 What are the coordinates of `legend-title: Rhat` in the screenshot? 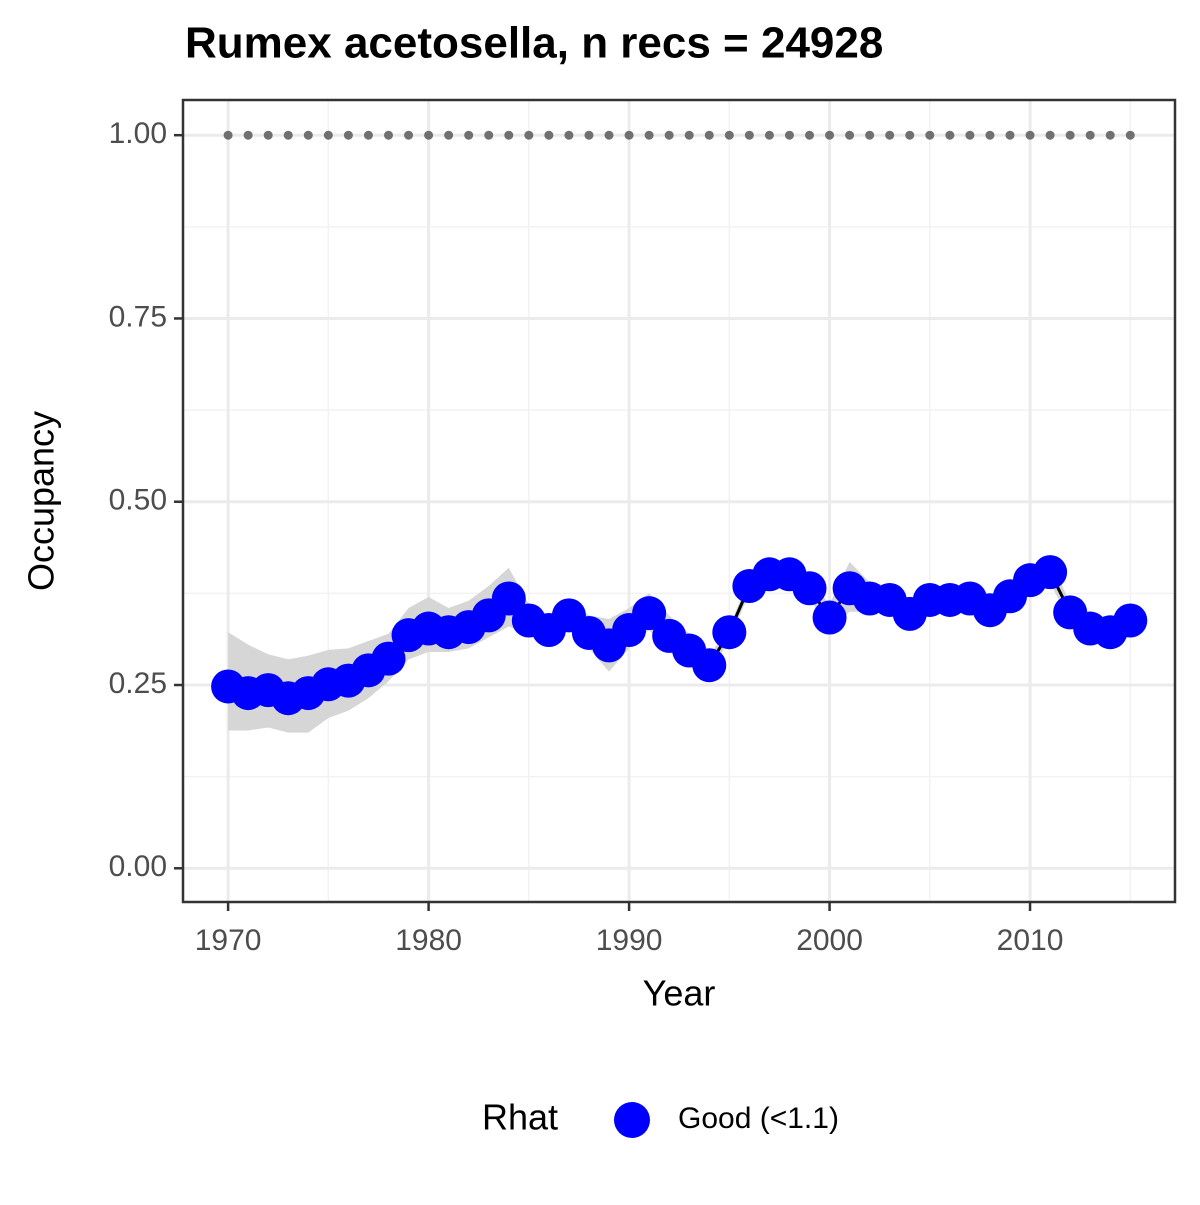 It's located at (520, 1117).